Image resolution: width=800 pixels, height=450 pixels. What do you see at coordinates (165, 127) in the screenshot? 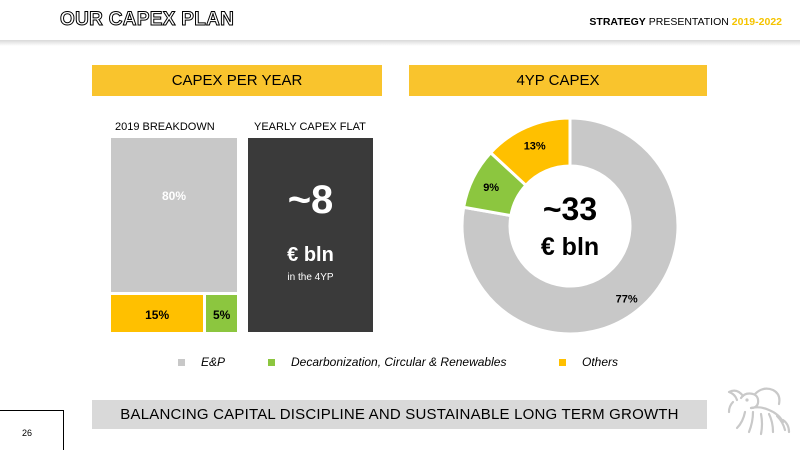
I see `breakdown-label: 2019 BREAKDOWN` at bounding box center [165, 127].